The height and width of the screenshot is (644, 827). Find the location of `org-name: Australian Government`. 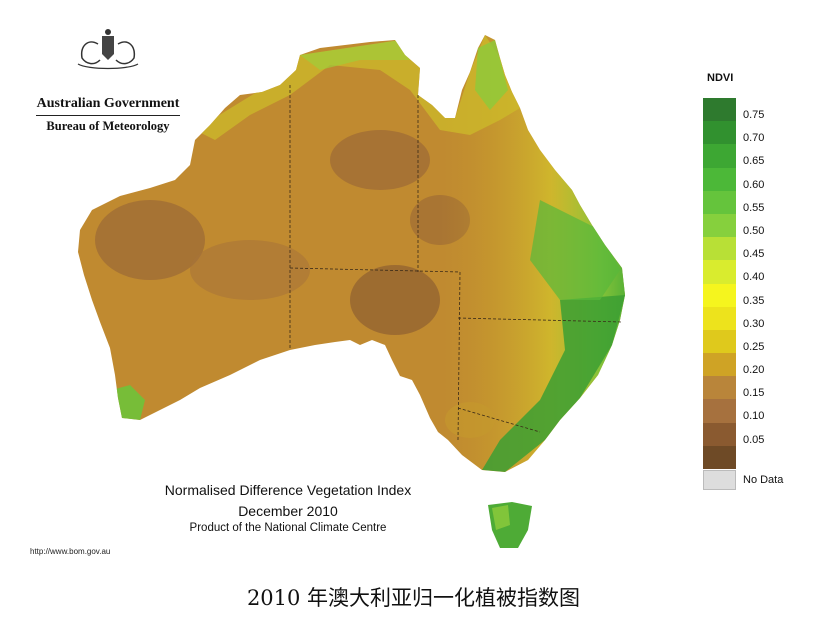

org-name: Australian Government is located at coordinates (108, 103).